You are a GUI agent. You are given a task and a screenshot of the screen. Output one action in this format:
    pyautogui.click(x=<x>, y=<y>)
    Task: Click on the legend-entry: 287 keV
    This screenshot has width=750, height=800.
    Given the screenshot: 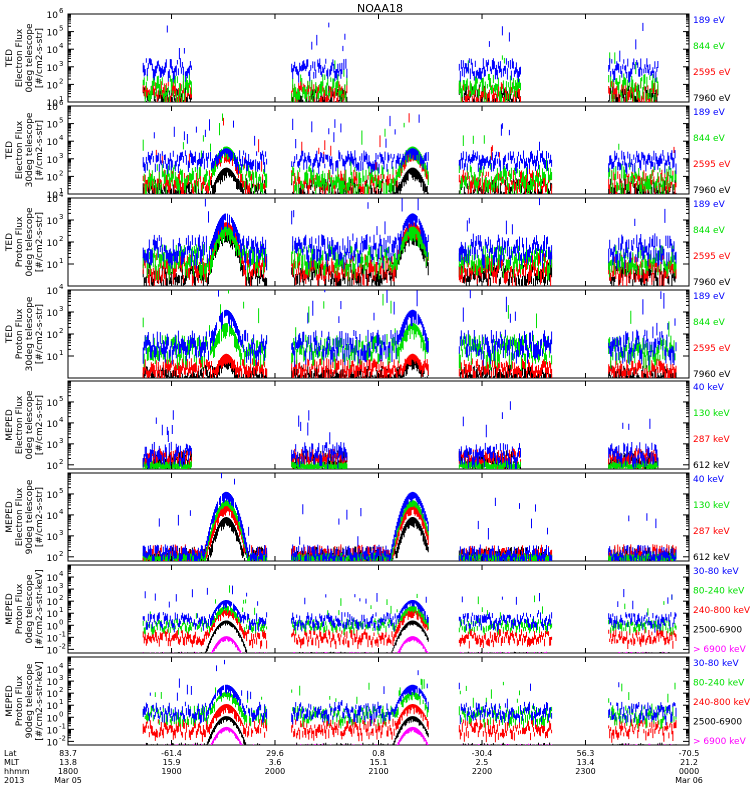 What is the action you would take?
    pyautogui.click(x=711, y=440)
    